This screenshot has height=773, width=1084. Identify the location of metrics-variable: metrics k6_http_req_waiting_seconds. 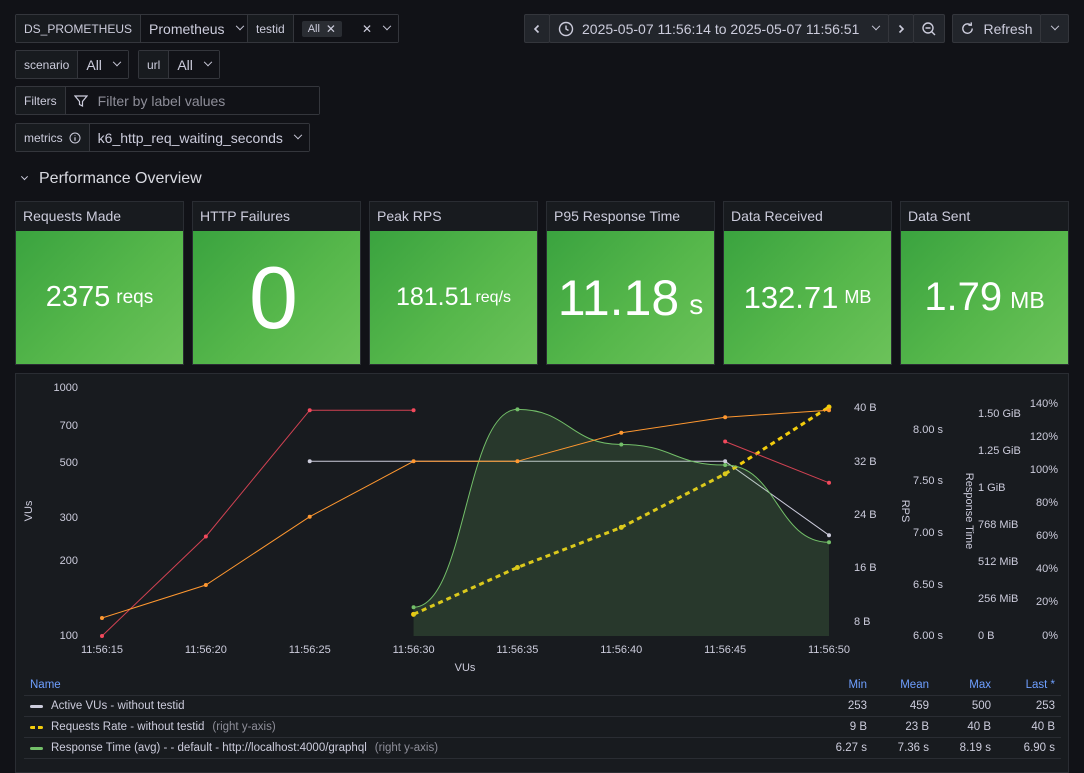
(162, 137).